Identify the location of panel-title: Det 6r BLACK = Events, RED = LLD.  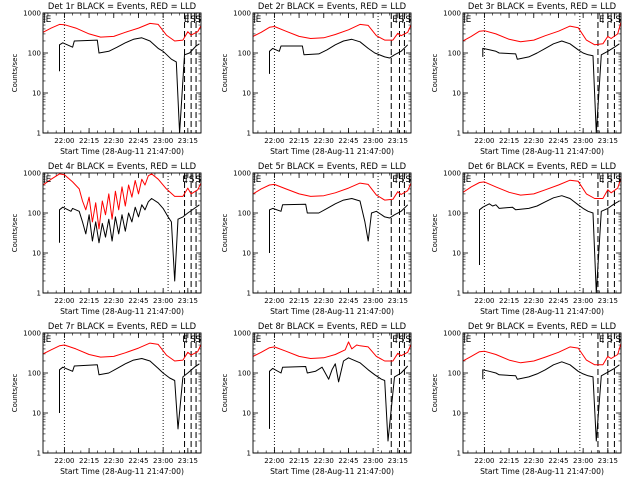
(542, 166).